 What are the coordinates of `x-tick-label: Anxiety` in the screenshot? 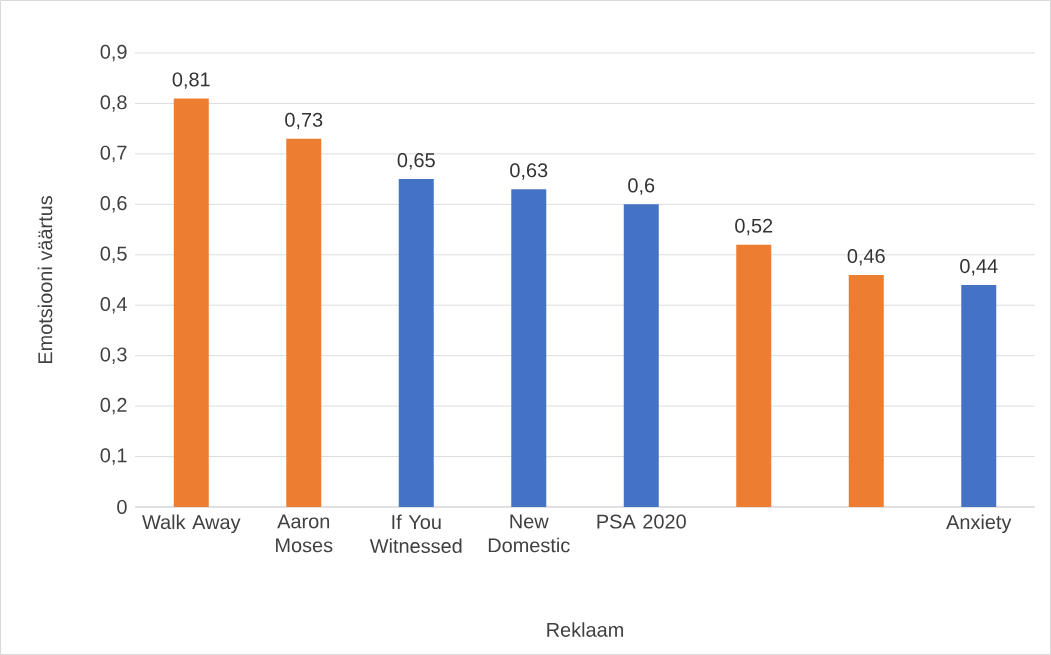 It's located at (979, 524).